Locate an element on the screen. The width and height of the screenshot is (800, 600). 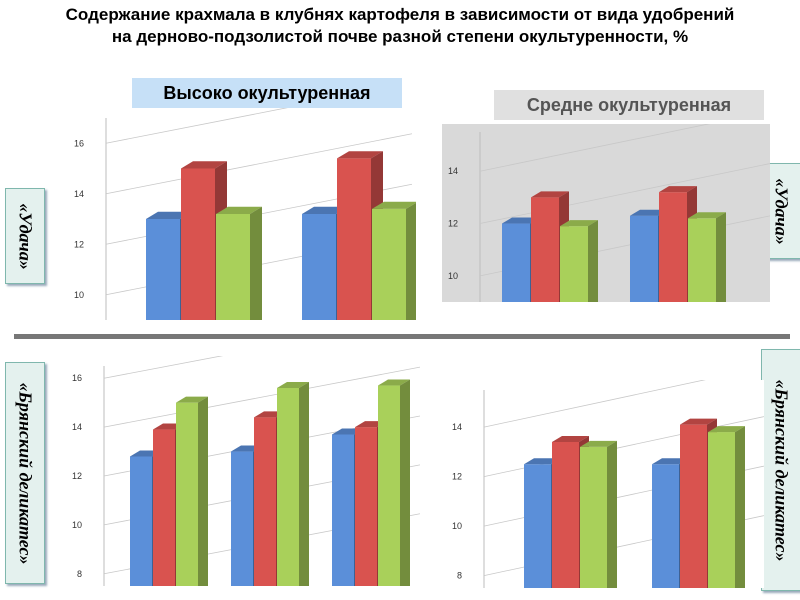
variety-label-bryansk-right: «Брянский деликатес» is located at coordinates (780, 470).